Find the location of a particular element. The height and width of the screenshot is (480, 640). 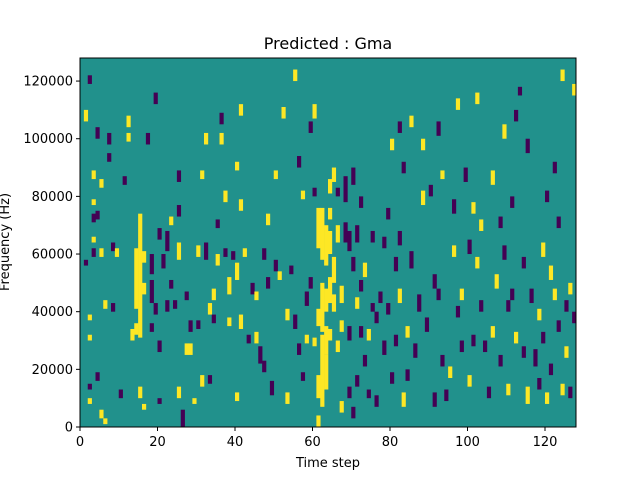

x-tick-label: 80 is located at coordinates (390, 442).